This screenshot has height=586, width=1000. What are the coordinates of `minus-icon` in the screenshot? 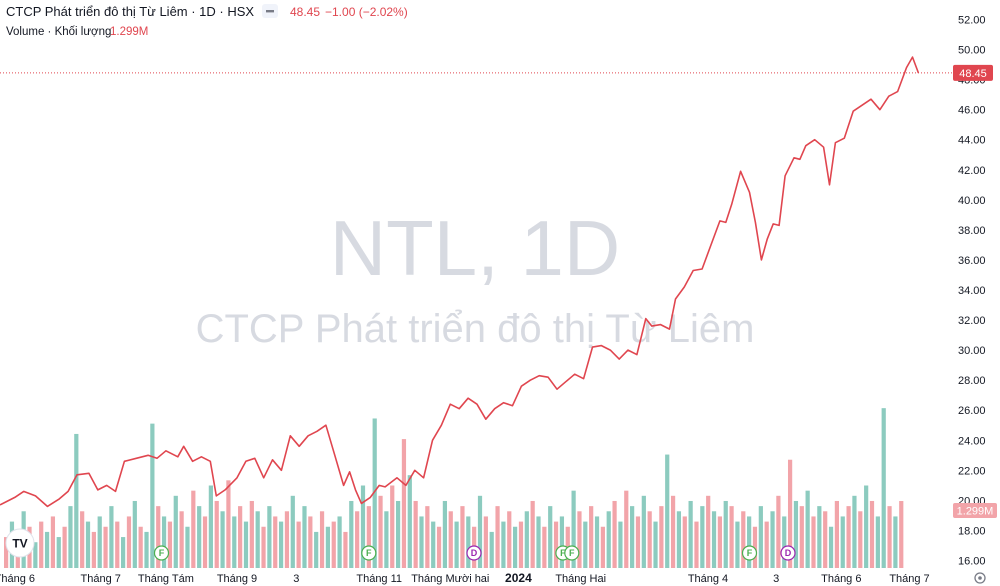 It's located at (270, 11).